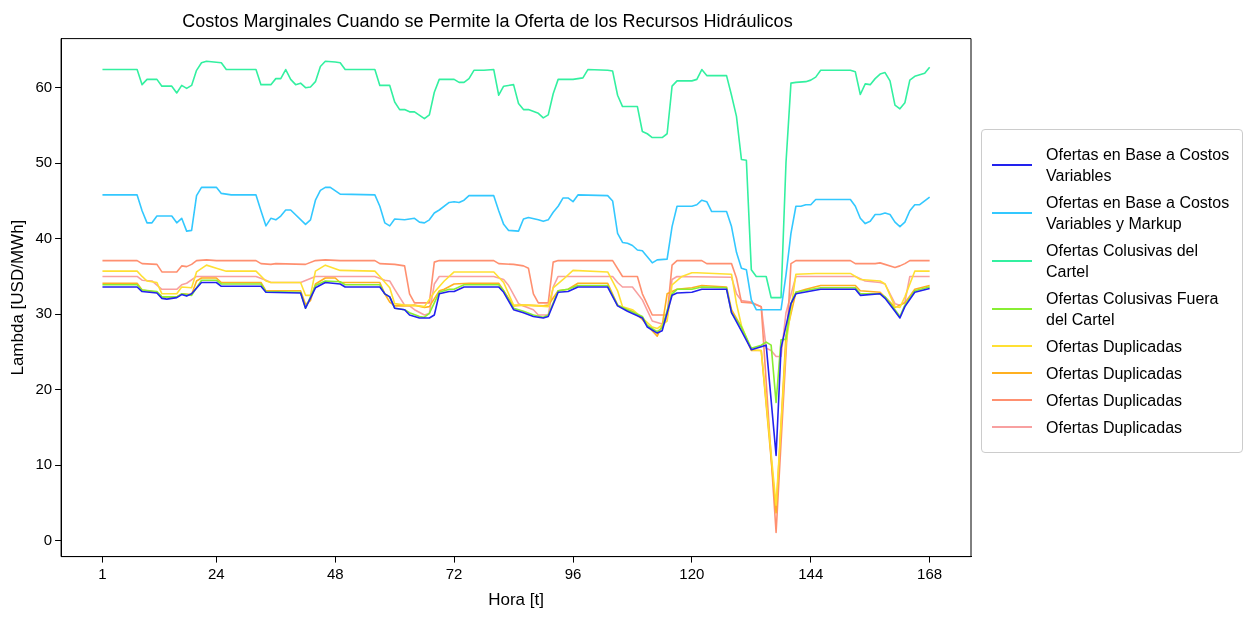 The width and height of the screenshot is (1250, 621). I want to click on y-tick-label: 20, so click(44, 388).